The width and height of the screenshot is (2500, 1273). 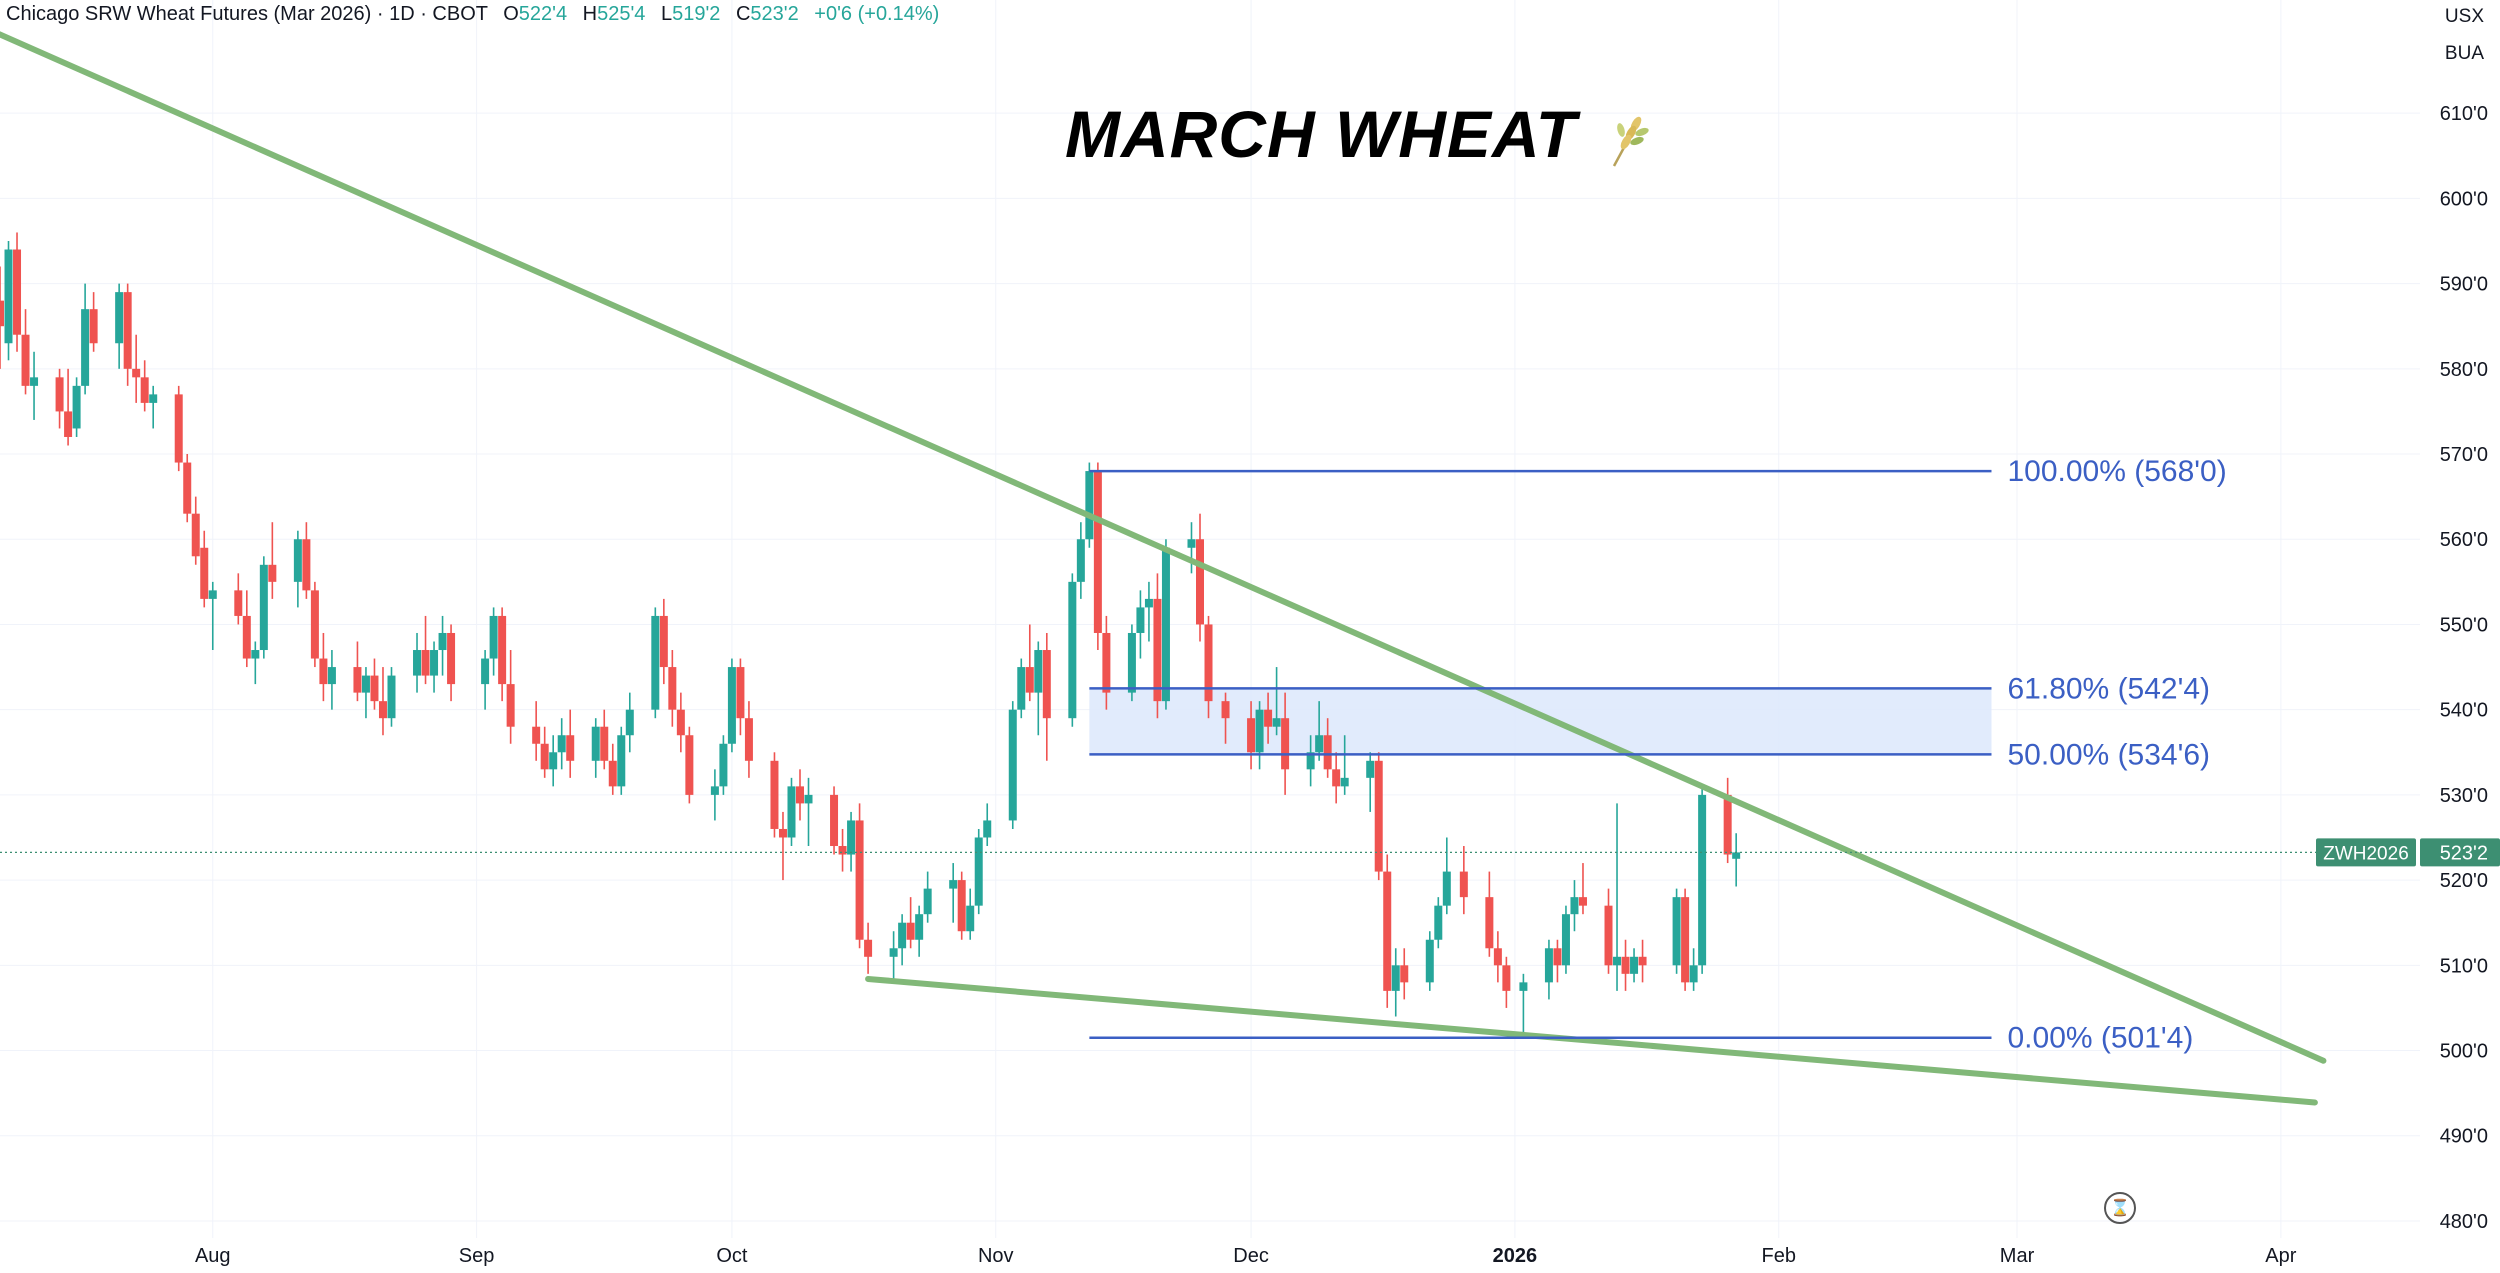 What do you see at coordinates (2120, 1208) in the screenshot?
I see `replay-icon: ⌛` at bounding box center [2120, 1208].